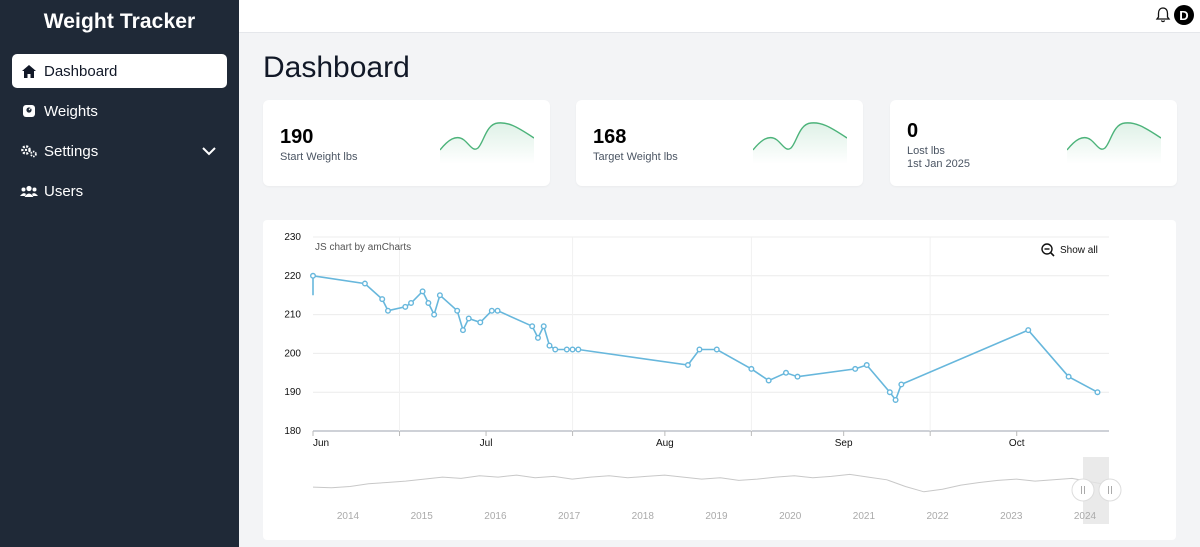  Describe the element at coordinates (348, 516) in the screenshot. I see `navigator-year-label: 2014` at that location.